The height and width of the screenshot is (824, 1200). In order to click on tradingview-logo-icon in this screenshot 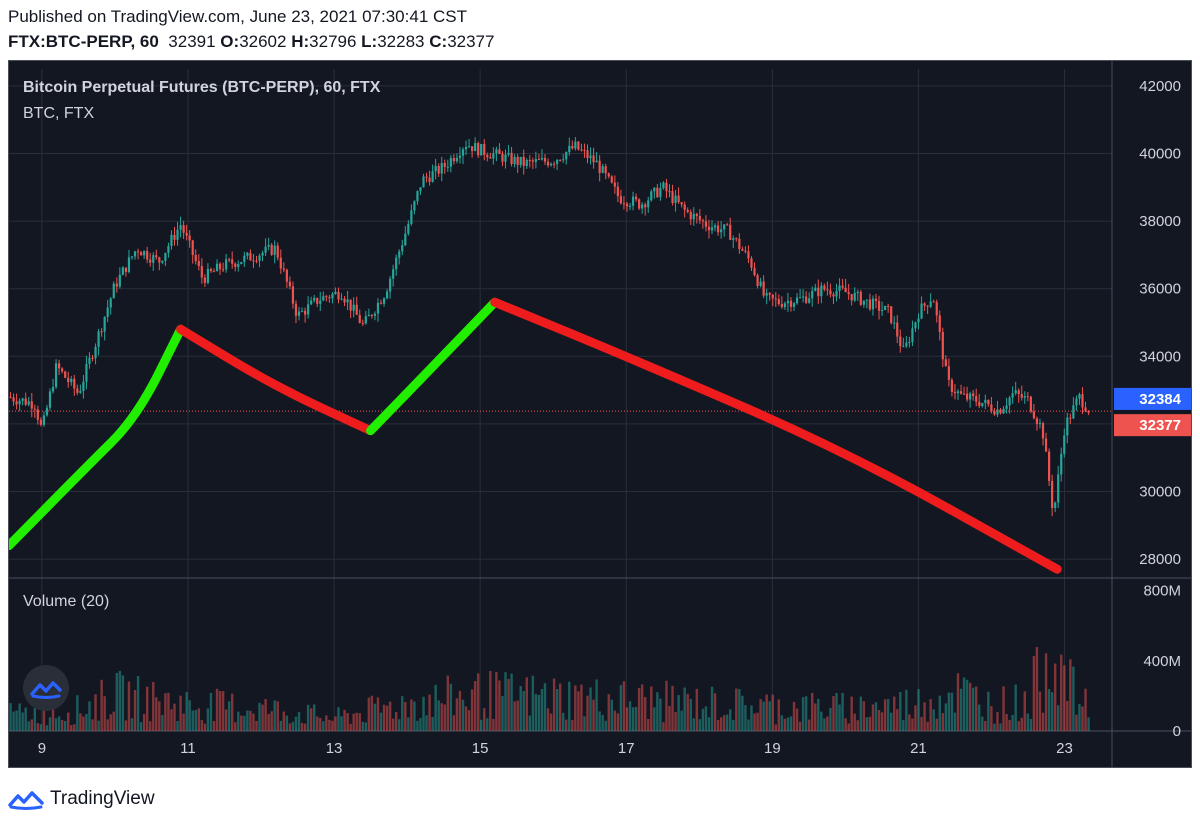, I will do `click(46, 688)`.